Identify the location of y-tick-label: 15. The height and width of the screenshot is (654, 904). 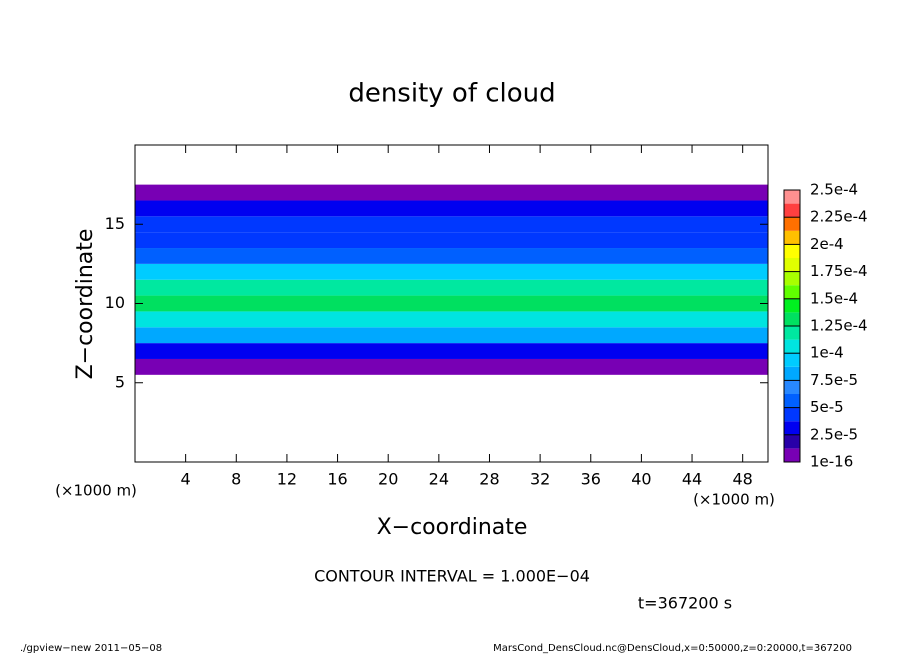
(115, 223).